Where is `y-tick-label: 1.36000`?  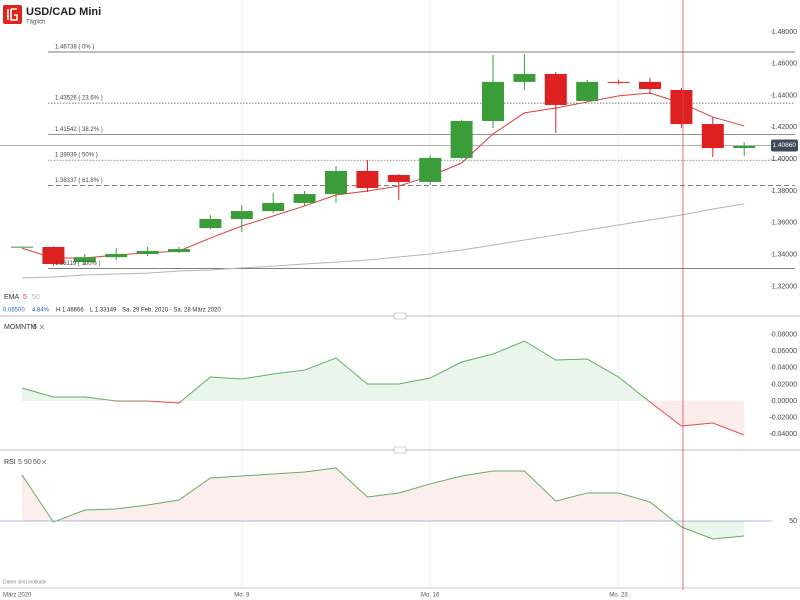
y-tick-label: 1.36000 is located at coordinates (784, 223).